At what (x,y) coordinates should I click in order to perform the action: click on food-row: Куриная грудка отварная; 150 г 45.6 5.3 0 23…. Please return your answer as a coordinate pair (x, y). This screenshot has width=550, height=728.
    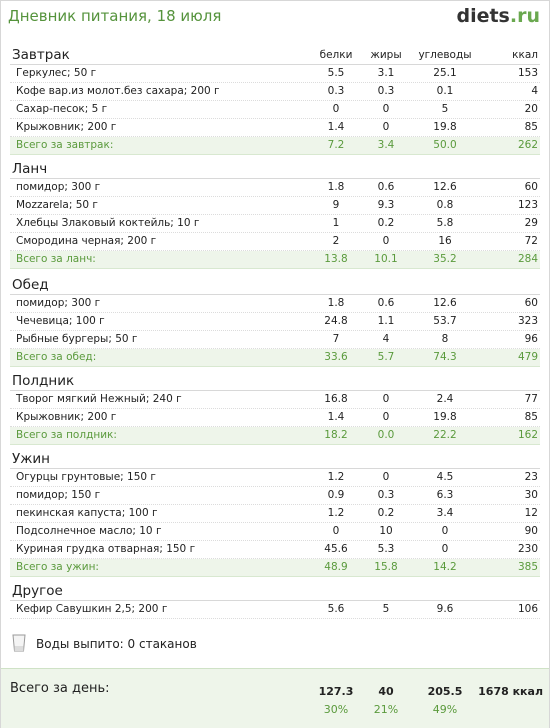
    Looking at the image, I should click on (275, 550).